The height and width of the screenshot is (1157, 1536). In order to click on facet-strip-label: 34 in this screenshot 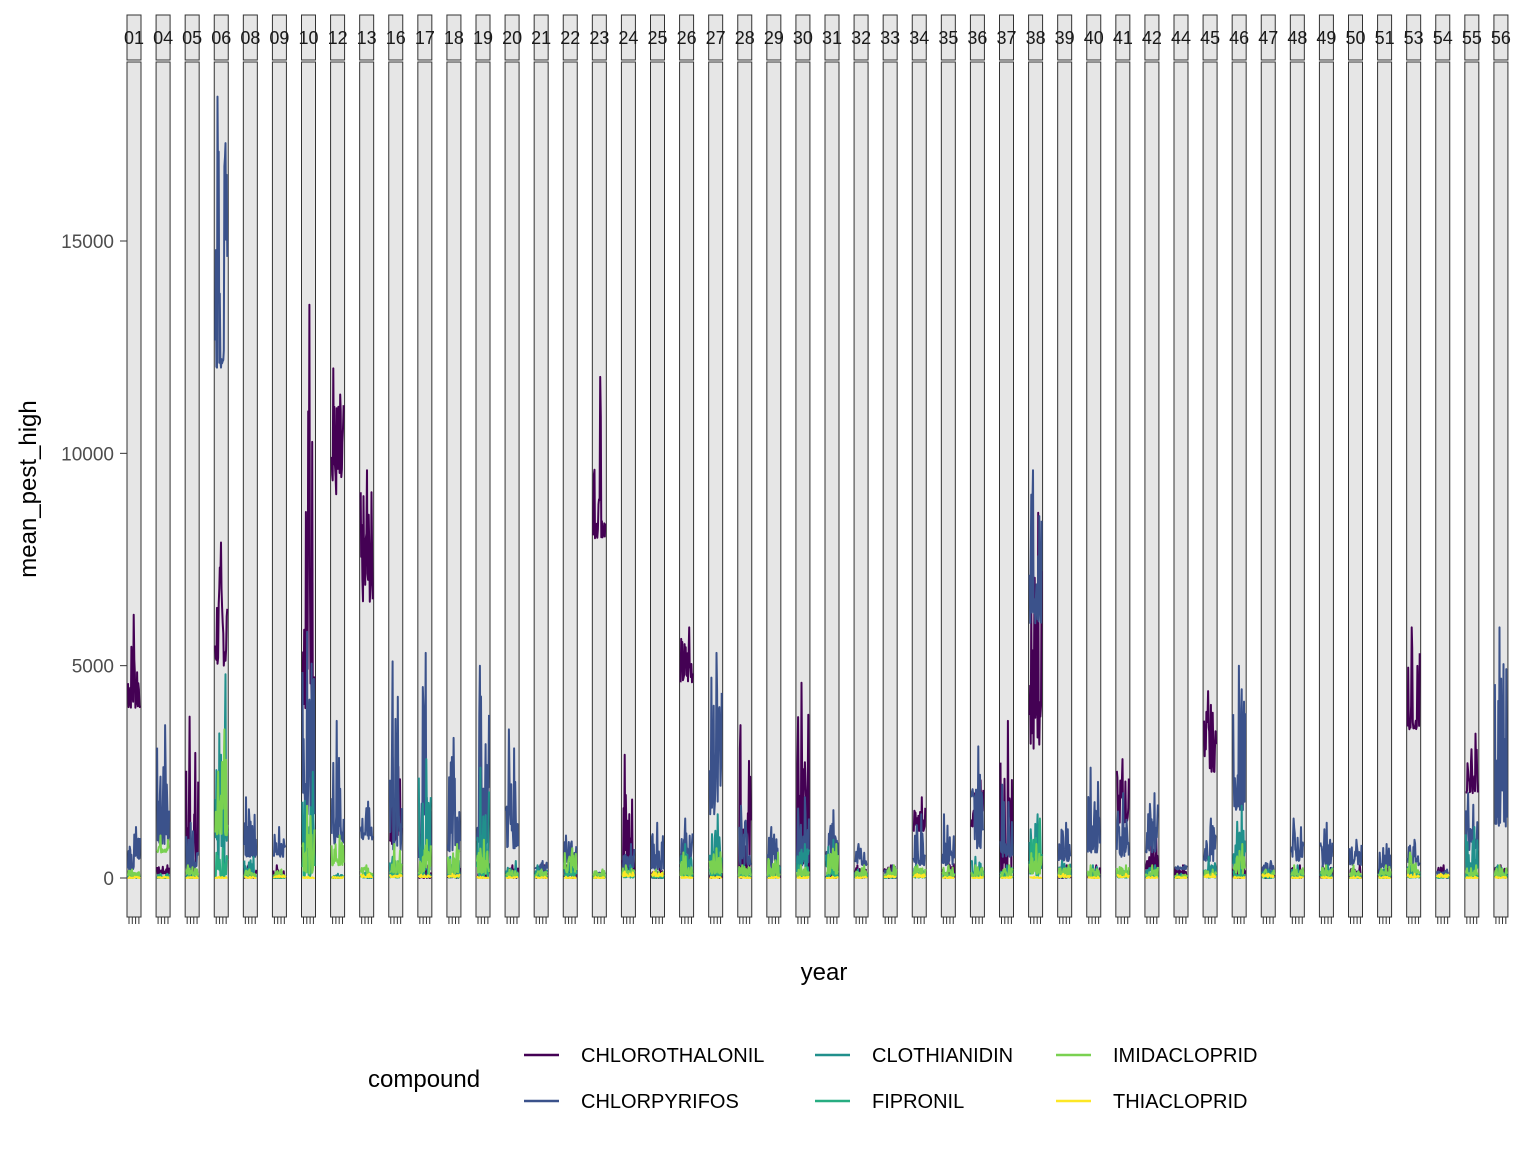, I will do `click(919, 38)`.